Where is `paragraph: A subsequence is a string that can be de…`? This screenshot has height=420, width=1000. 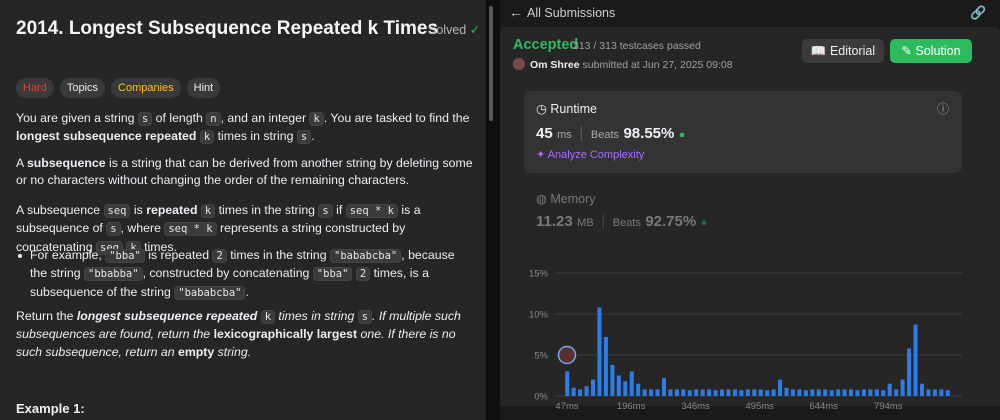 paragraph: A subsequence is a string that can be de… is located at coordinates (245, 172).